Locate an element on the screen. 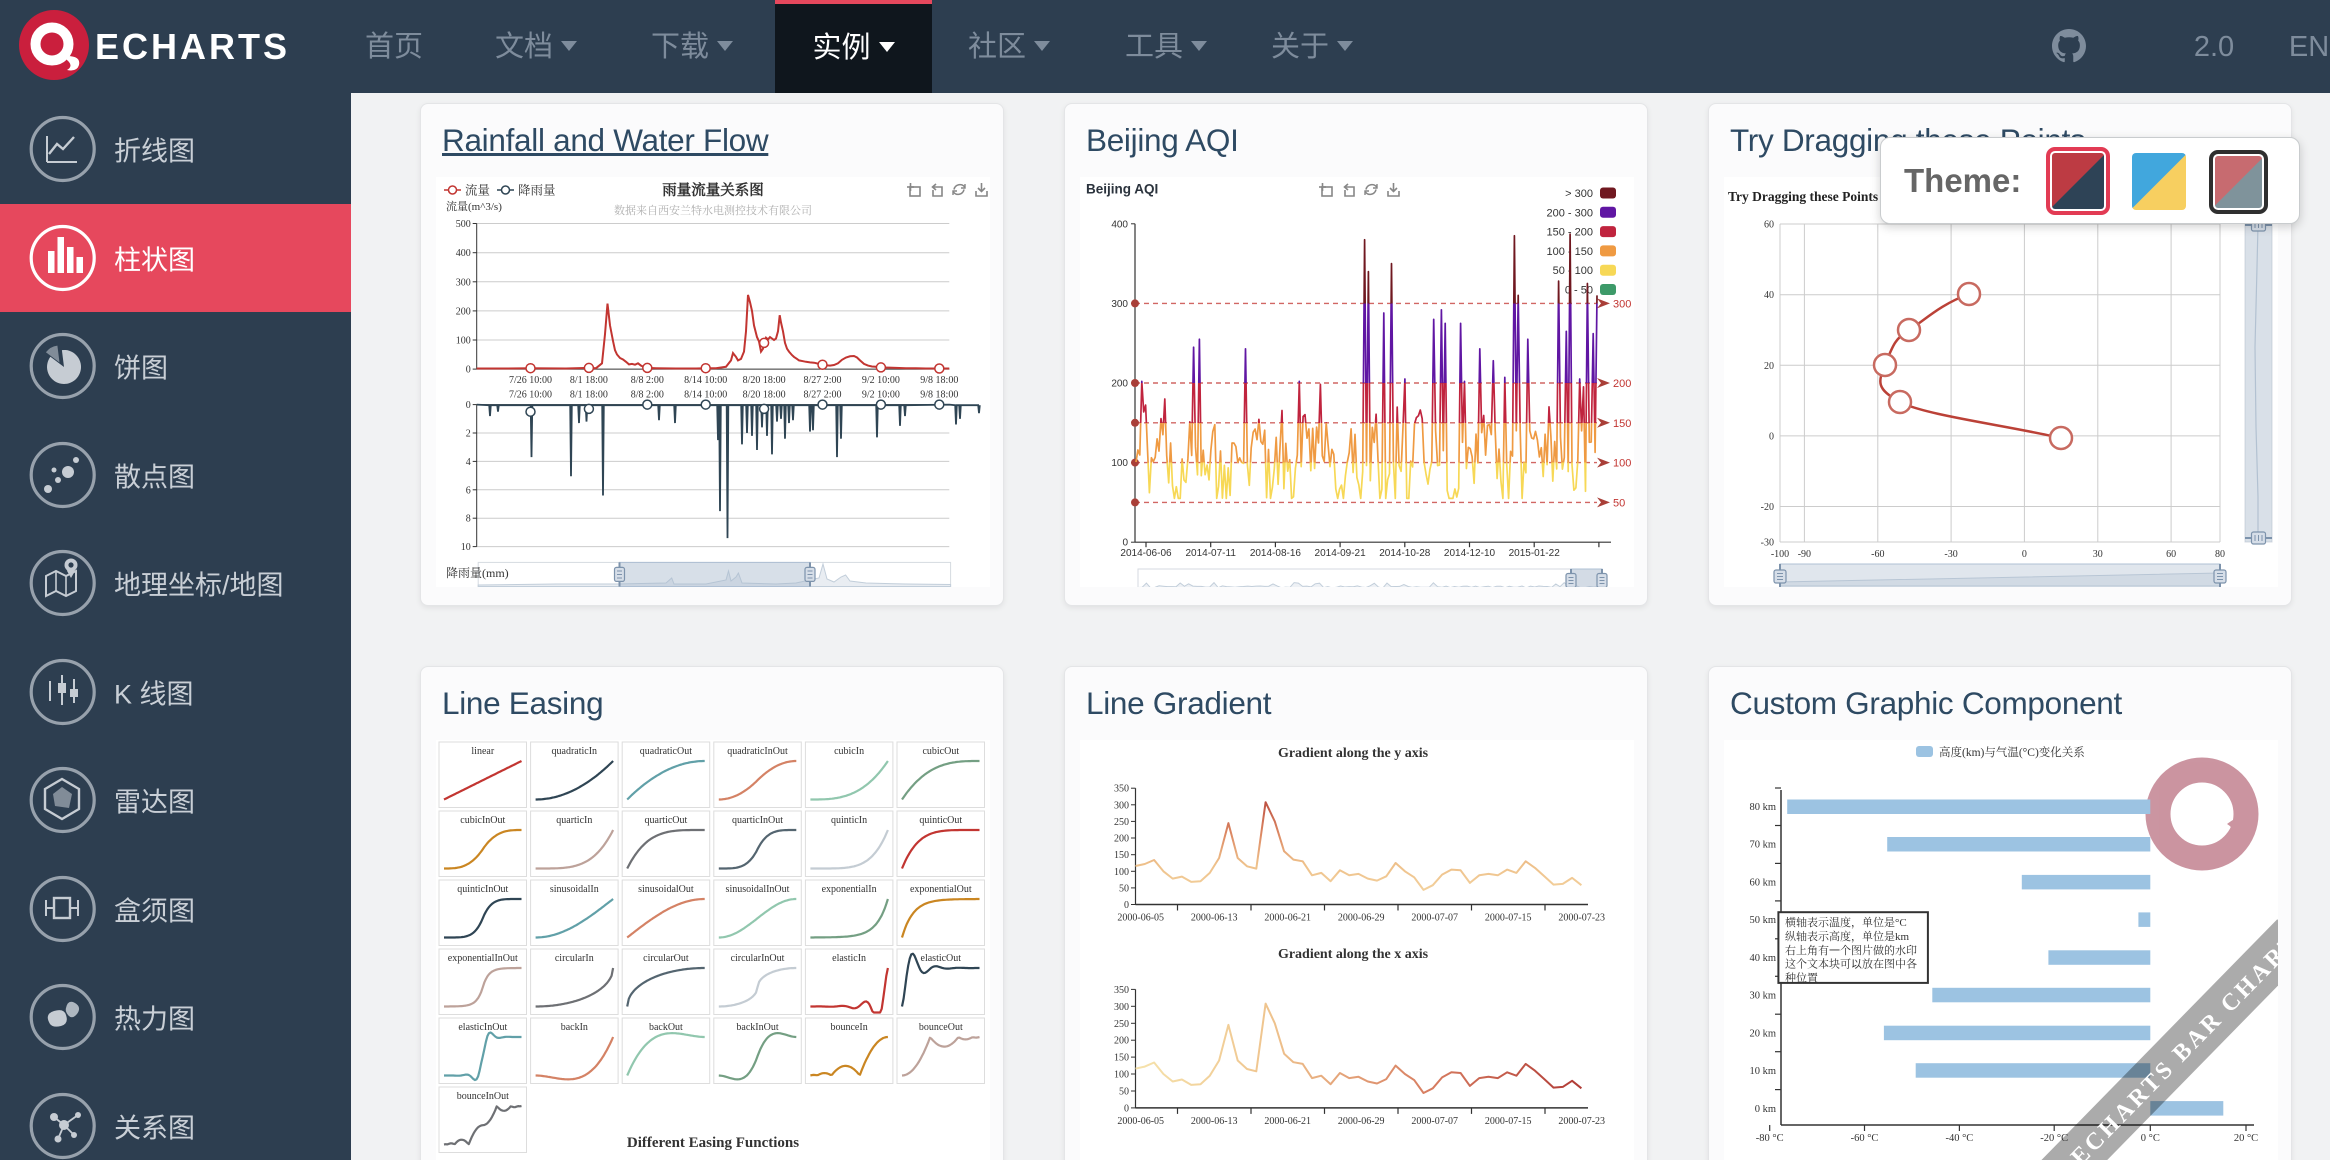 The width and height of the screenshot is (2330, 1160). svg-text: 降雨量(mm) is located at coordinates (477, 573).